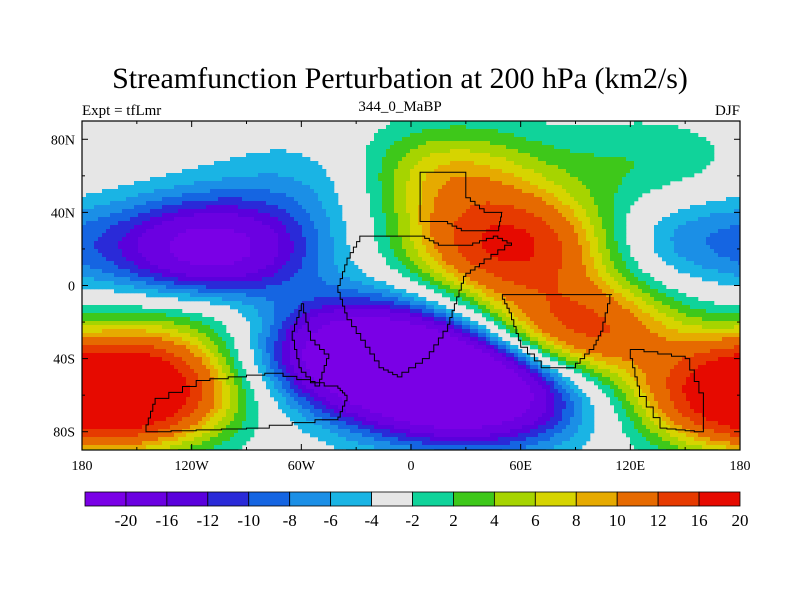 This screenshot has height=600, width=800. I want to click on x-tick-label: 120E, so click(631, 466).